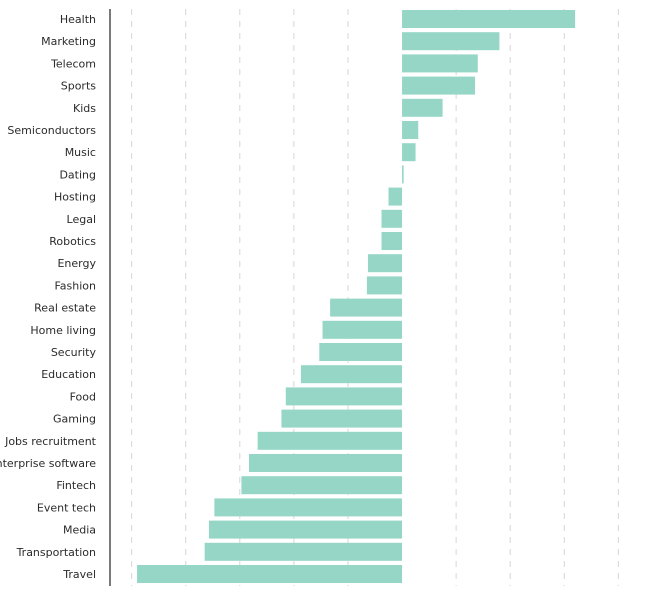  I want to click on category-label-12: Fashion, so click(75, 285).